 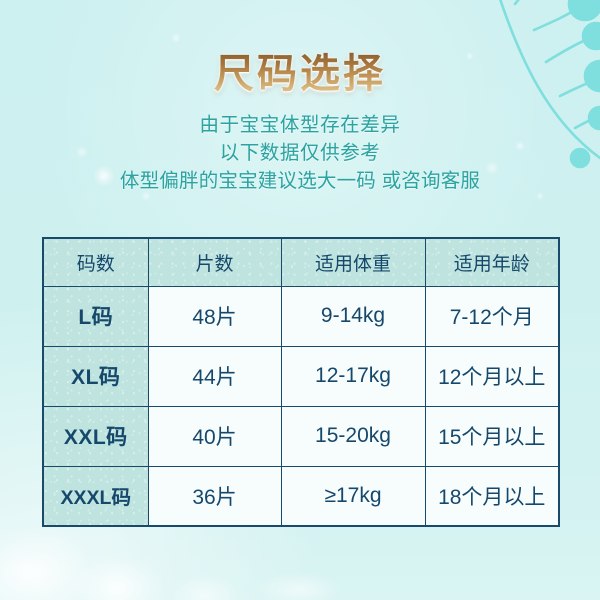 I want to click on column-header-age: 适用年龄, so click(x=492, y=262).